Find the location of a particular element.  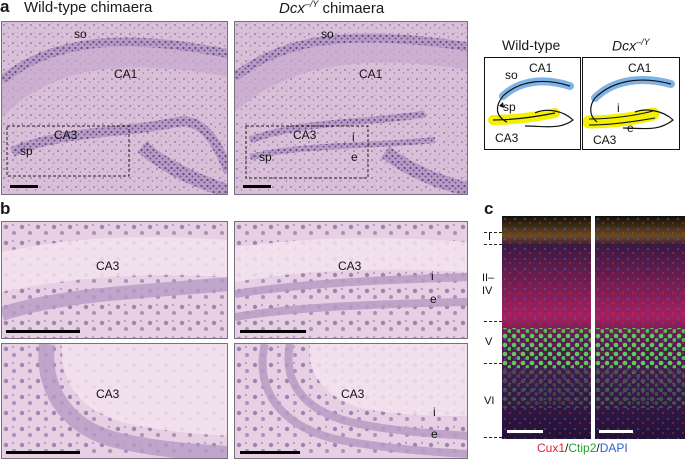

title-wild-type-chimaera: Wild-type chimaera is located at coordinates (88, 8).